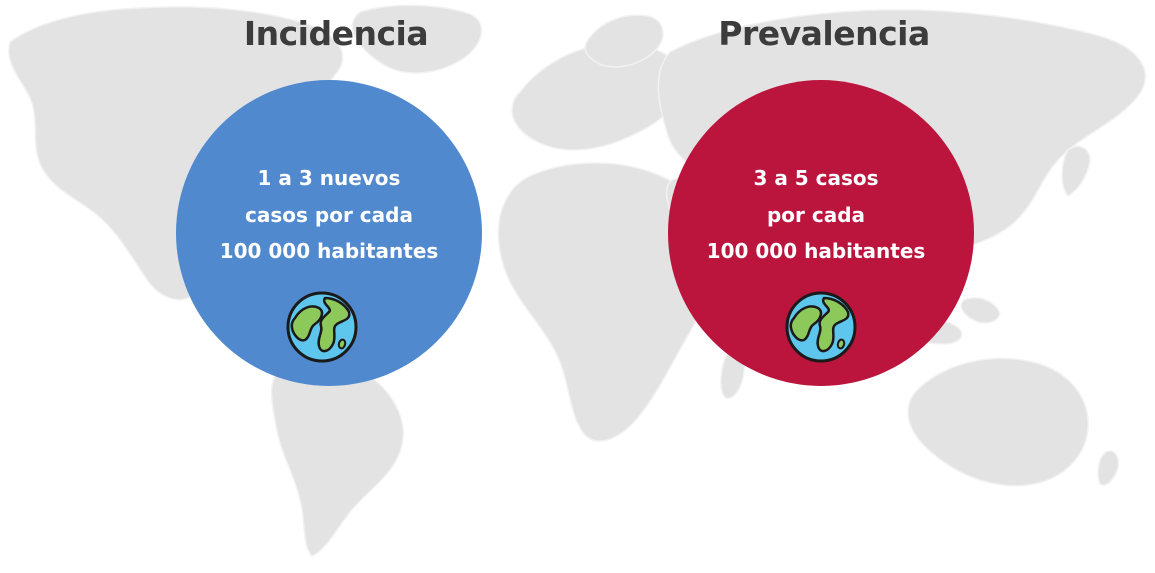 The height and width of the screenshot is (573, 1155). What do you see at coordinates (816, 251) in the screenshot?
I see `prevalencia-line-3: 100 000 habitantes` at bounding box center [816, 251].